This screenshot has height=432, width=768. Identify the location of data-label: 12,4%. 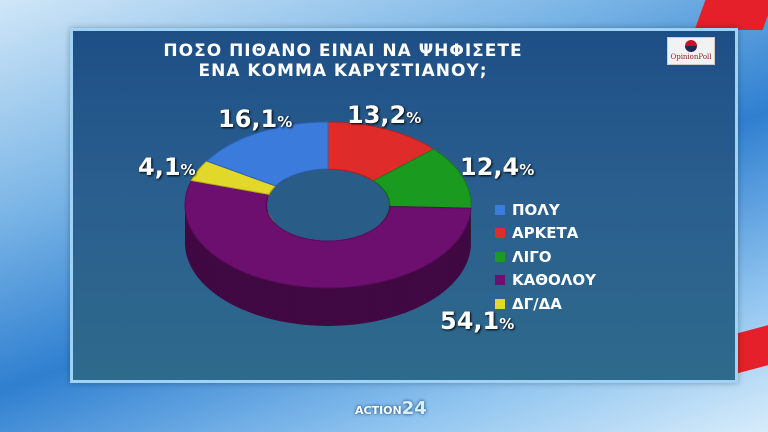
(497, 167).